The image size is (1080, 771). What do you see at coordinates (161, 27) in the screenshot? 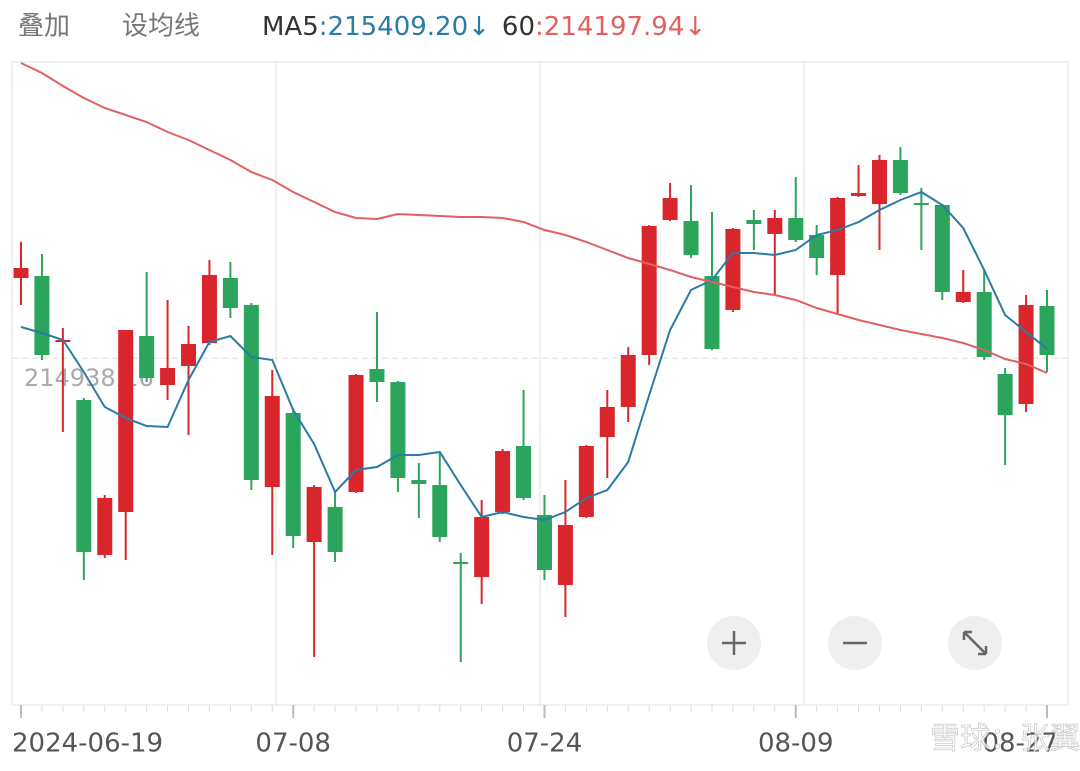
I see `set-ma-button: 设均线` at bounding box center [161, 27].